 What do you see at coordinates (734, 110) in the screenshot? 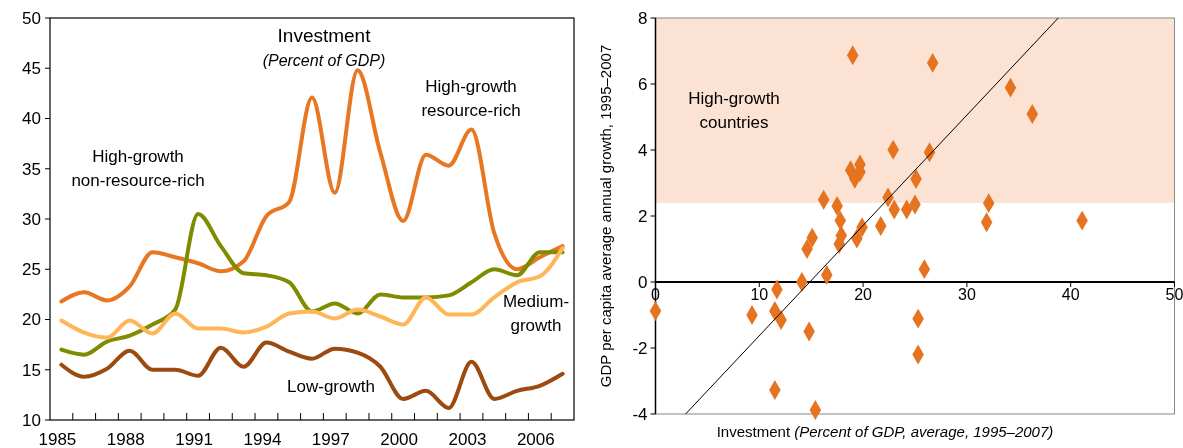
I see `band-label: High-growth countries` at bounding box center [734, 110].